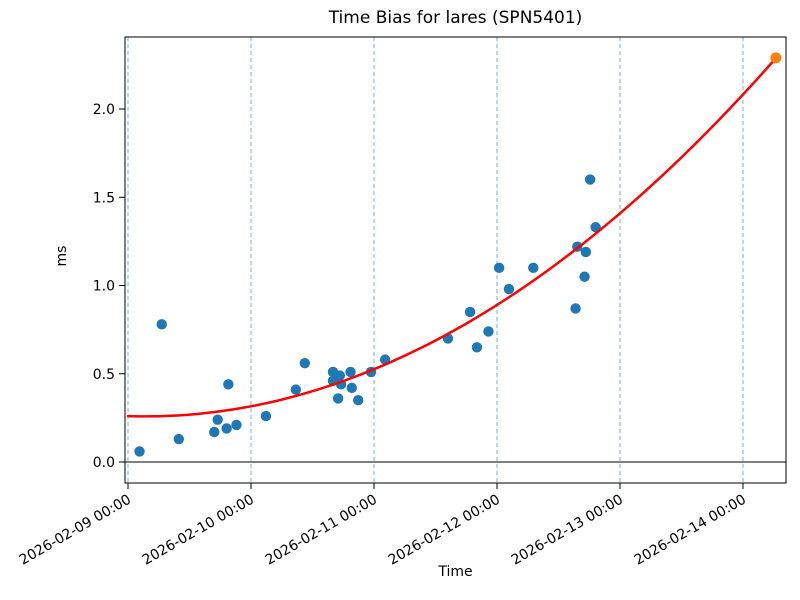 The width and height of the screenshot is (800, 600). I want to click on x-axis-label: Time, so click(455, 572).